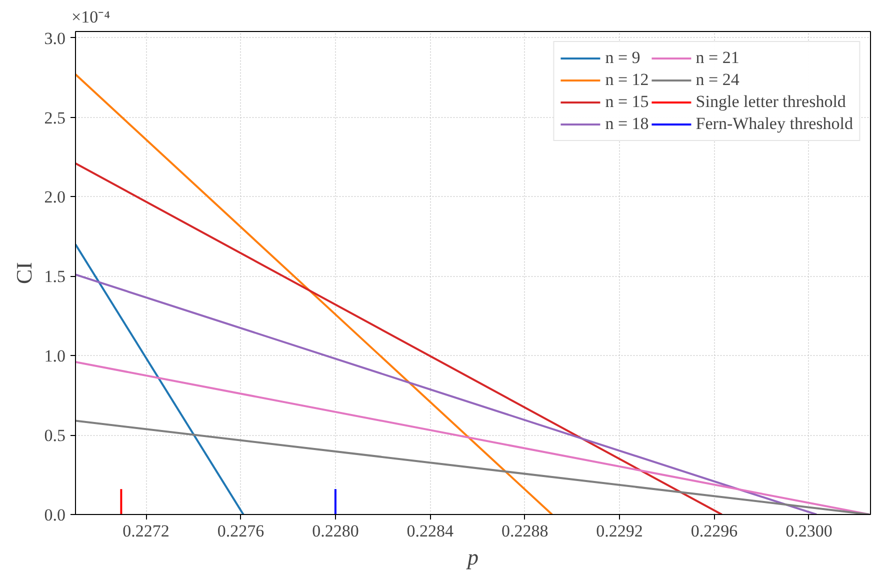 This screenshot has width=881, height=578. What do you see at coordinates (627, 80) in the screenshot?
I see `legend-label: n = 12` at bounding box center [627, 80].